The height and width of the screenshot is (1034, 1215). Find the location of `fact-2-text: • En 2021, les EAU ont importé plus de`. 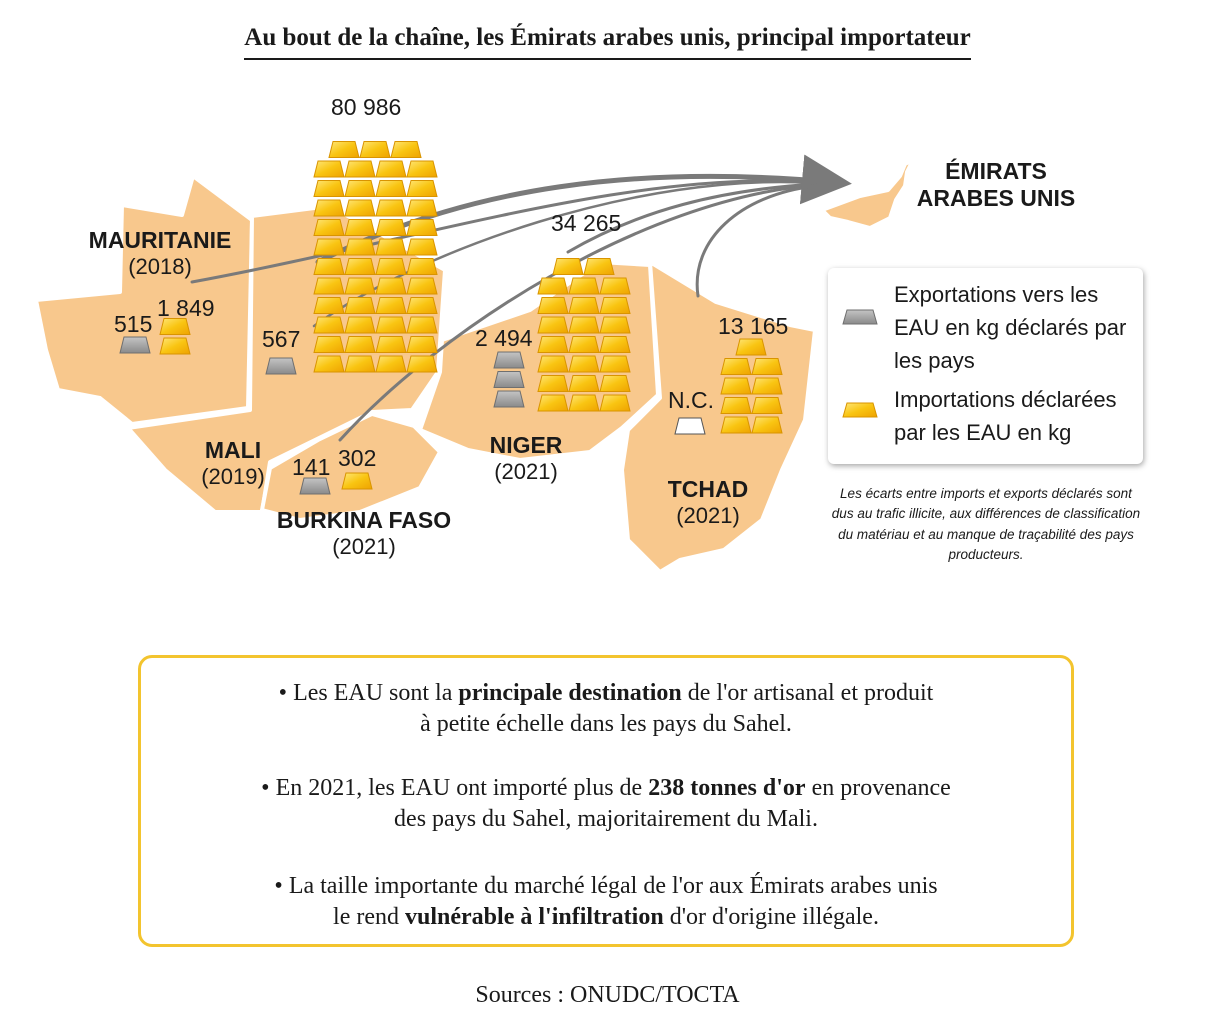

fact-2-text: • En 2021, les EAU ont importé plus de is located at coordinates (455, 788).